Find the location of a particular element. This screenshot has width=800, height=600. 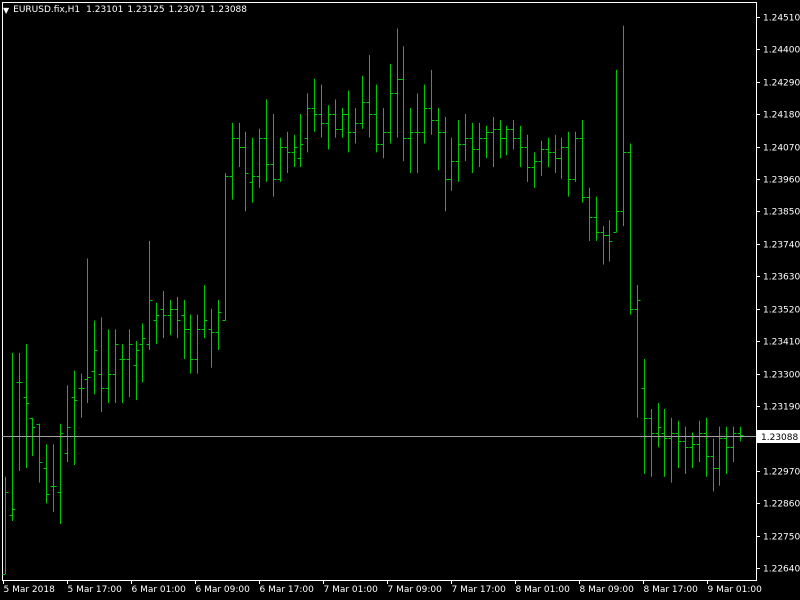

open-value: 1.23101 is located at coordinates (105, 10).